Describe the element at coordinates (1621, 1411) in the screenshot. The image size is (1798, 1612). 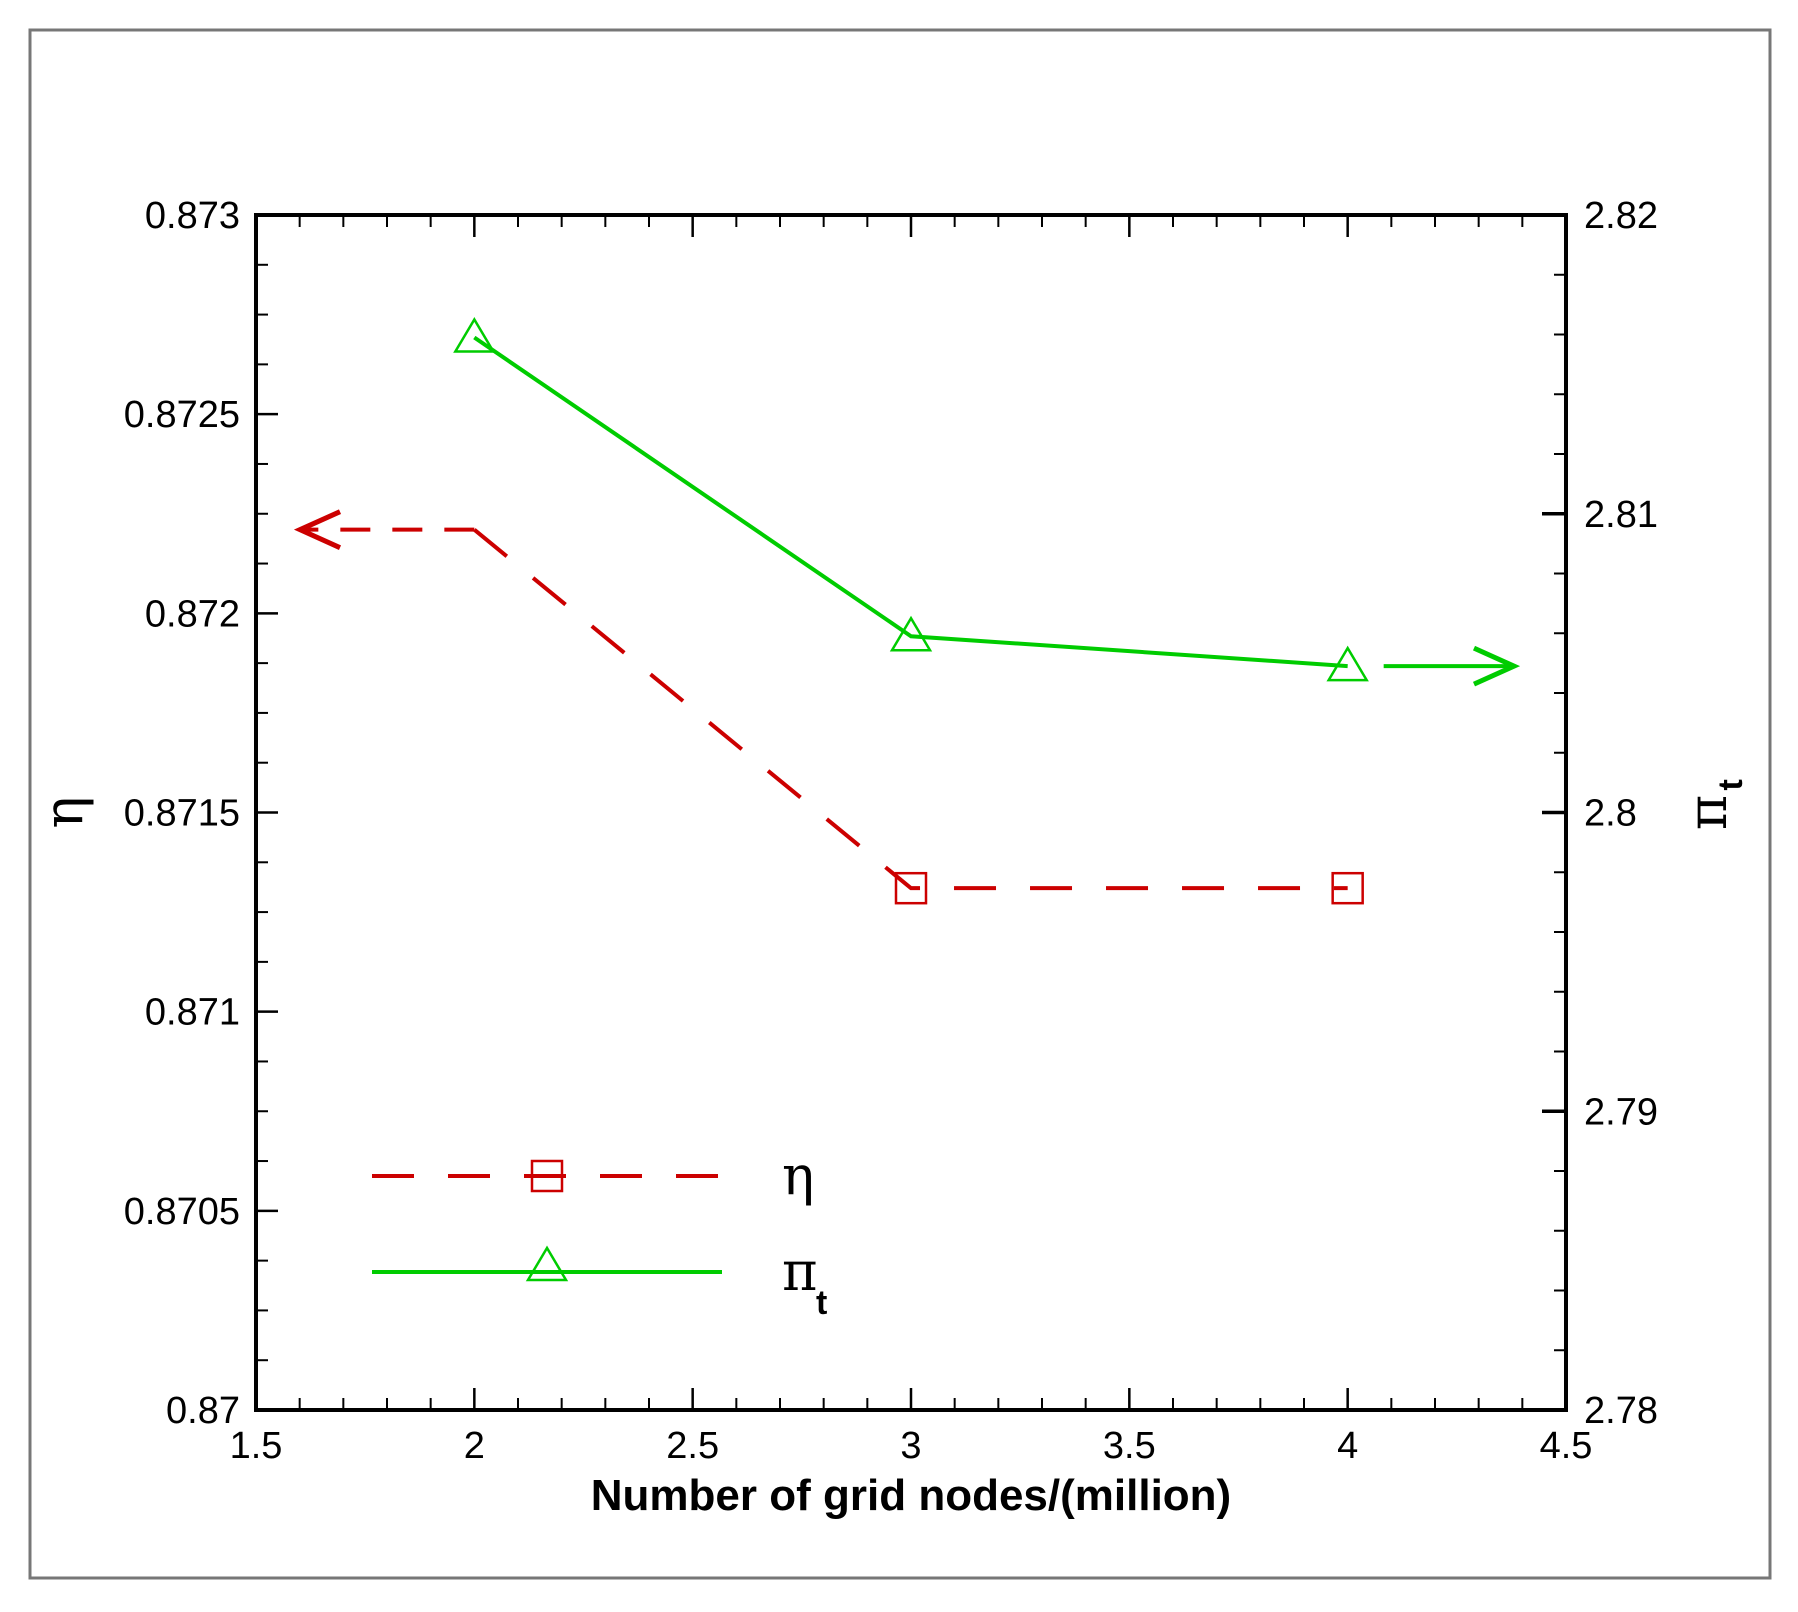
I see `y-right-tick-label: 2.78` at that location.